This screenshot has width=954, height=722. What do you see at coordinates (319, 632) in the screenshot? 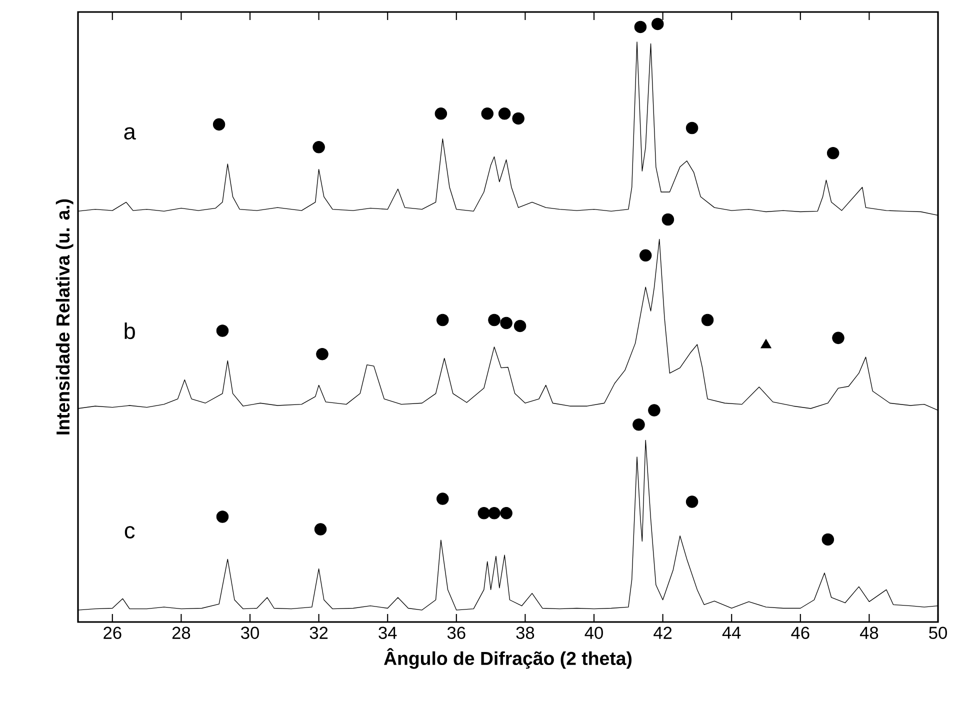
I see `x-tick-label: 32` at bounding box center [319, 632].